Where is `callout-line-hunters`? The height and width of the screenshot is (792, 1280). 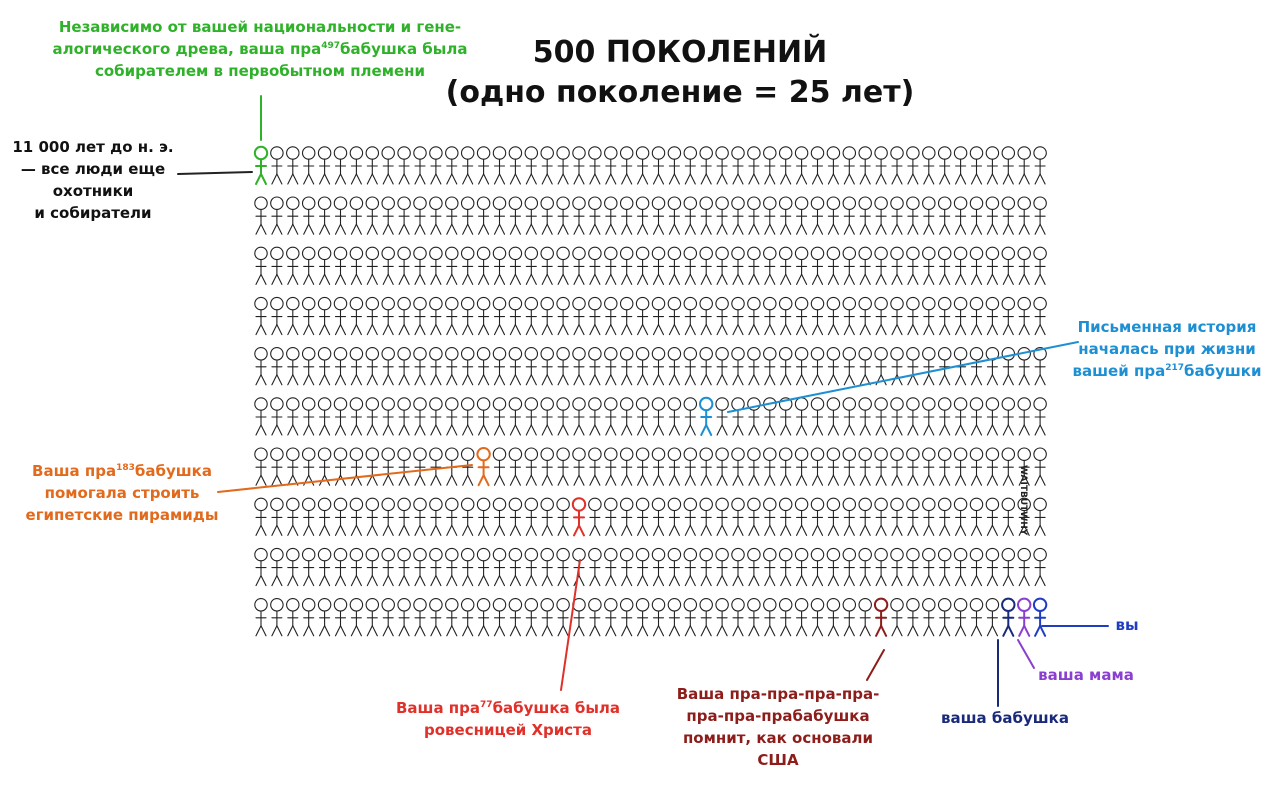
callout-line-hunters is located at coordinates (215, 173).